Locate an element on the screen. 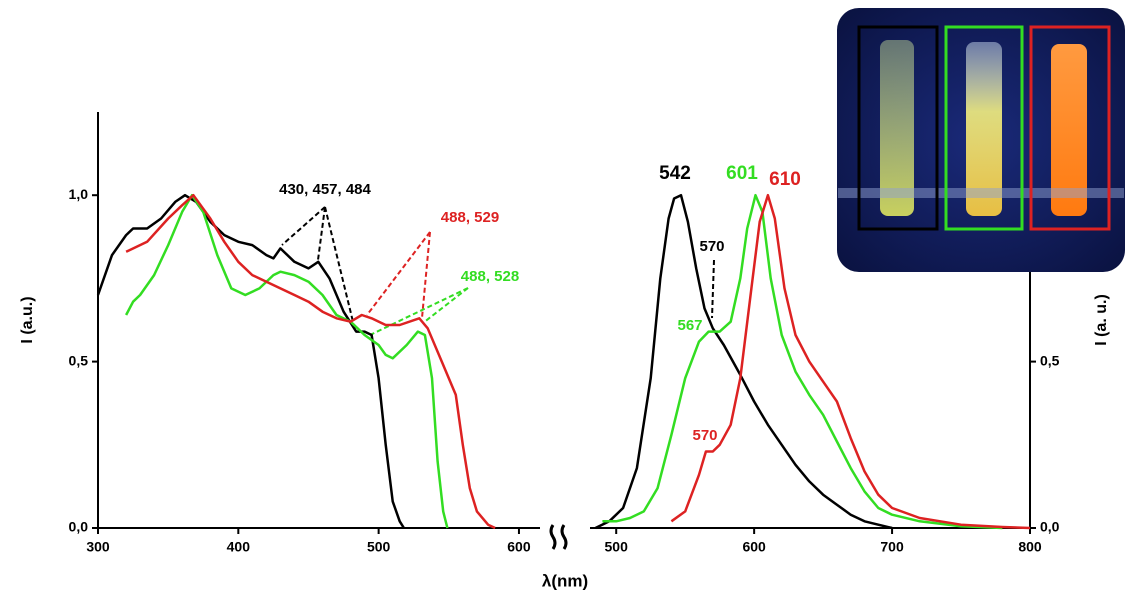 Image resolution: width=1125 pixels, height=599 pixels. x-tick-label: 700 is located at coordinates (892, 547).